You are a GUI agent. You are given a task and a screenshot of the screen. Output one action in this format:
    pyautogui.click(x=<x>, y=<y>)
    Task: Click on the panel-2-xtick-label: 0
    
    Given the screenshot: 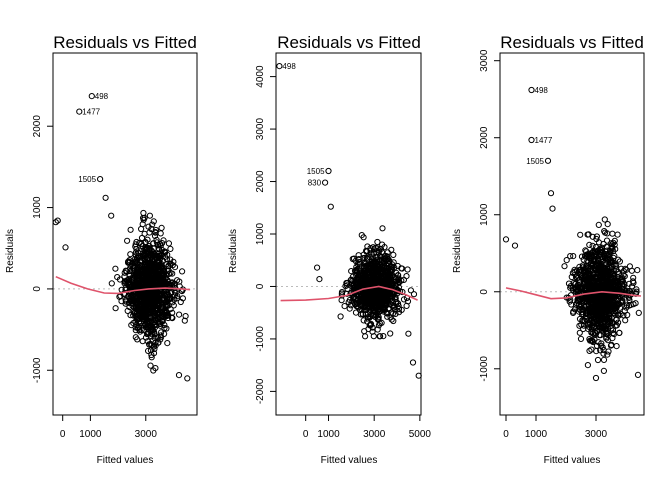 What is the action you would take?
    pyautogui.click(x=306, y=434)
    